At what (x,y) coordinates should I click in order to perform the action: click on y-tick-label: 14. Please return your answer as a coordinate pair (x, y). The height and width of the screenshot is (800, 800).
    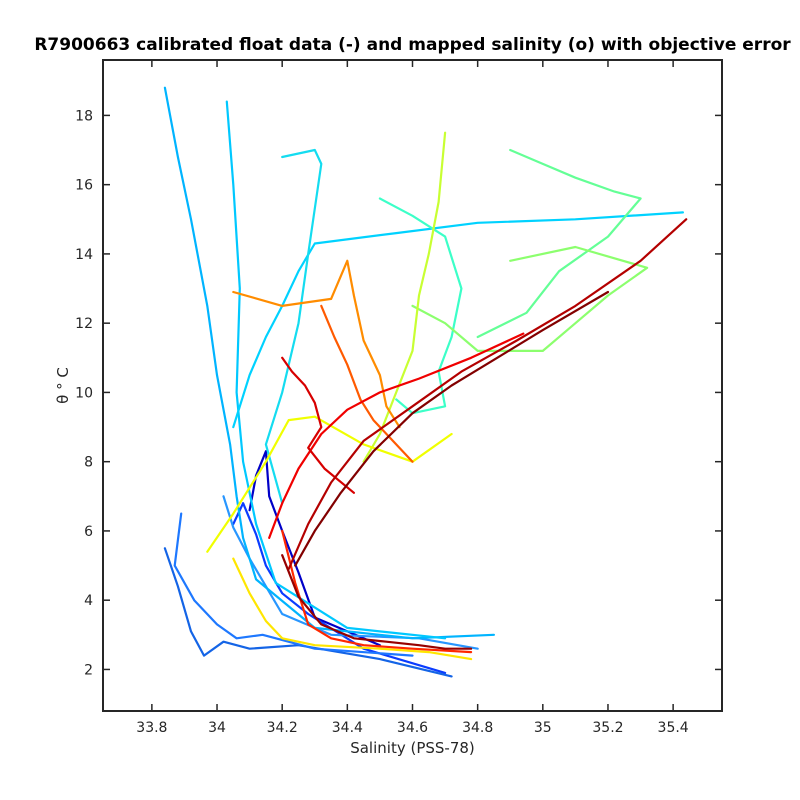
    Looking at the image, I should click on (84, 255).